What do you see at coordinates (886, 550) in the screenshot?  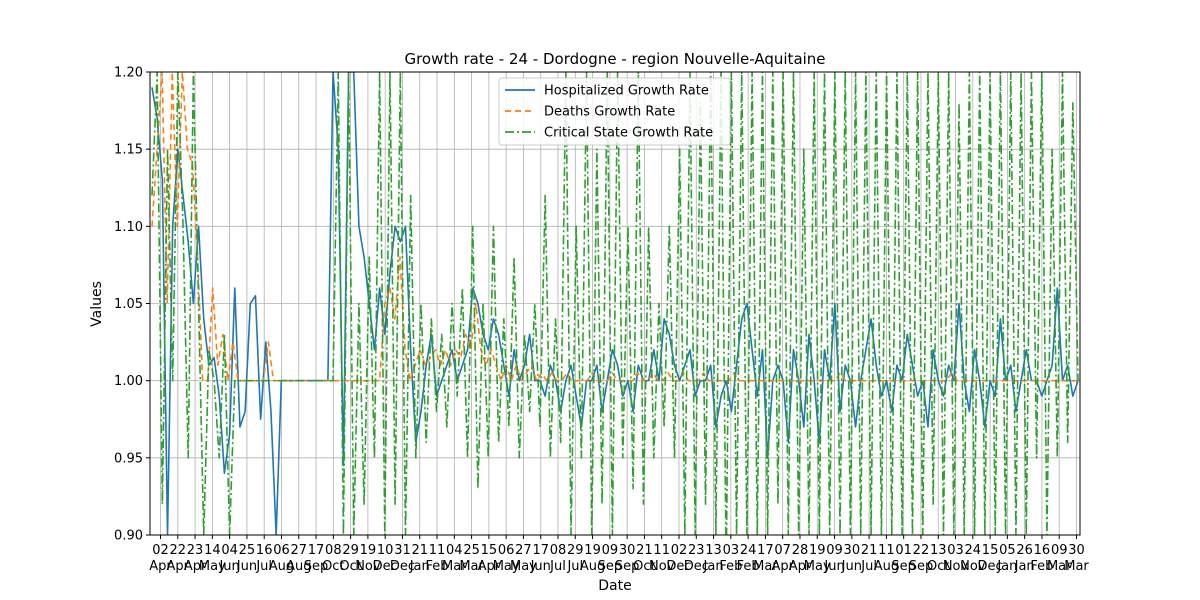 I see `x-tick-day-label: 11` at bounding box center [886, 550].